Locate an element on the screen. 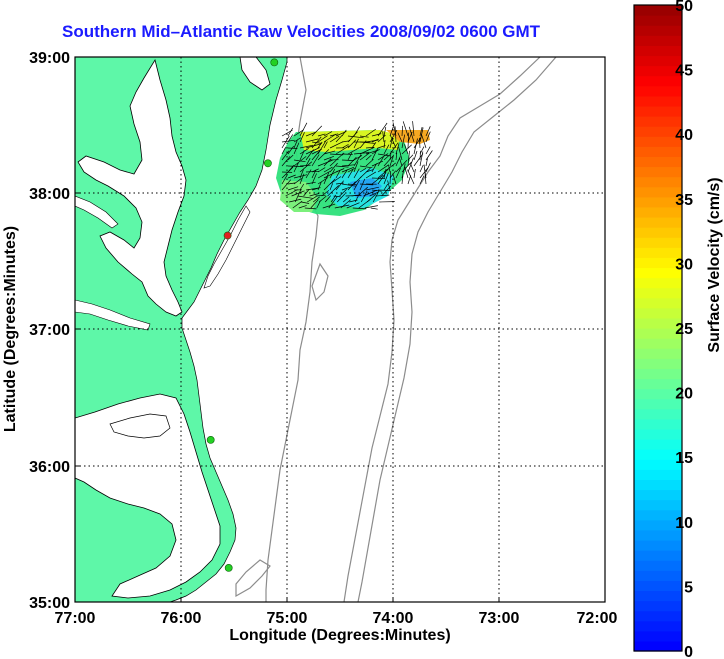 This screenshot has width=724, height=659. x-tick-label: 74:00 is located at coordinates (393, 618).